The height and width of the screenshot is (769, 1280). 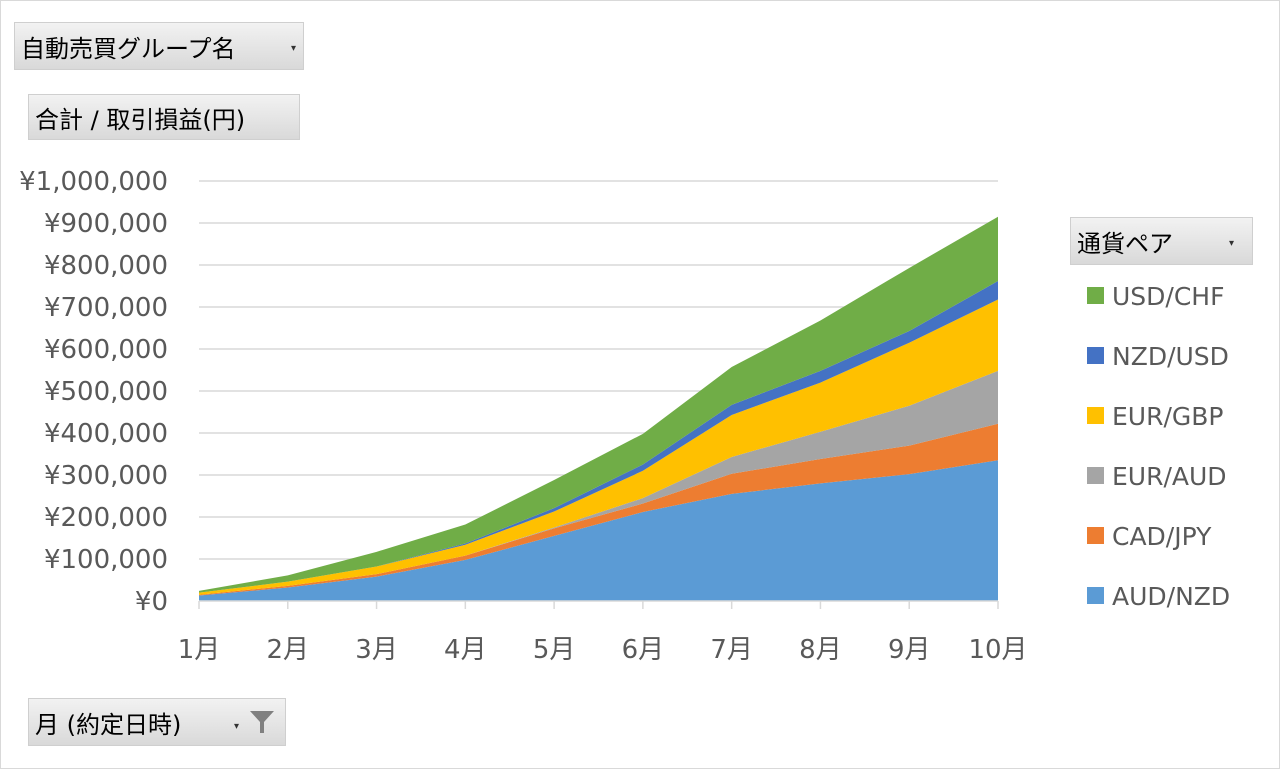 What do you see at coordinates (106, 308) in the screenshot?
I see `y-tick-label: ¥700,000` at bounding box center [106, 308].